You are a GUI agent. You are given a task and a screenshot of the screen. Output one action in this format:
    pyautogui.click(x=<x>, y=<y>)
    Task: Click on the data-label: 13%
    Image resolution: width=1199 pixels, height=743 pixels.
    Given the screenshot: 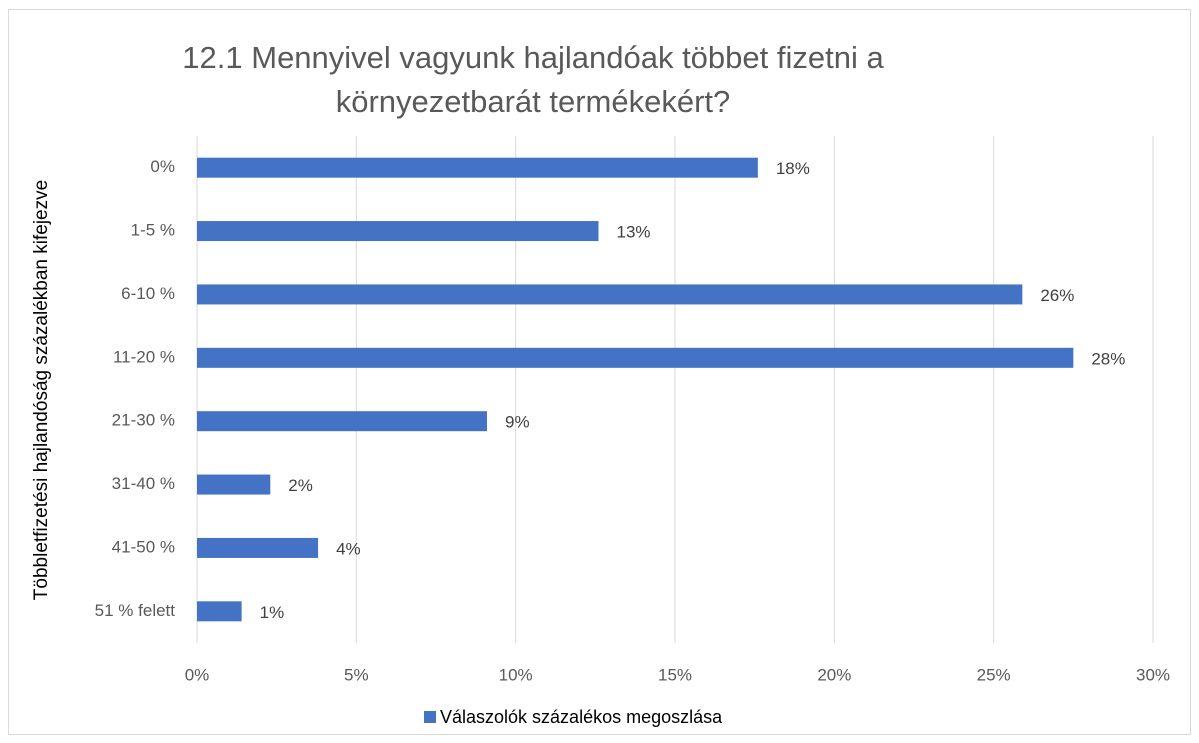 What is the action you would take?
    pyautogui.click(x=634, y=232)
    